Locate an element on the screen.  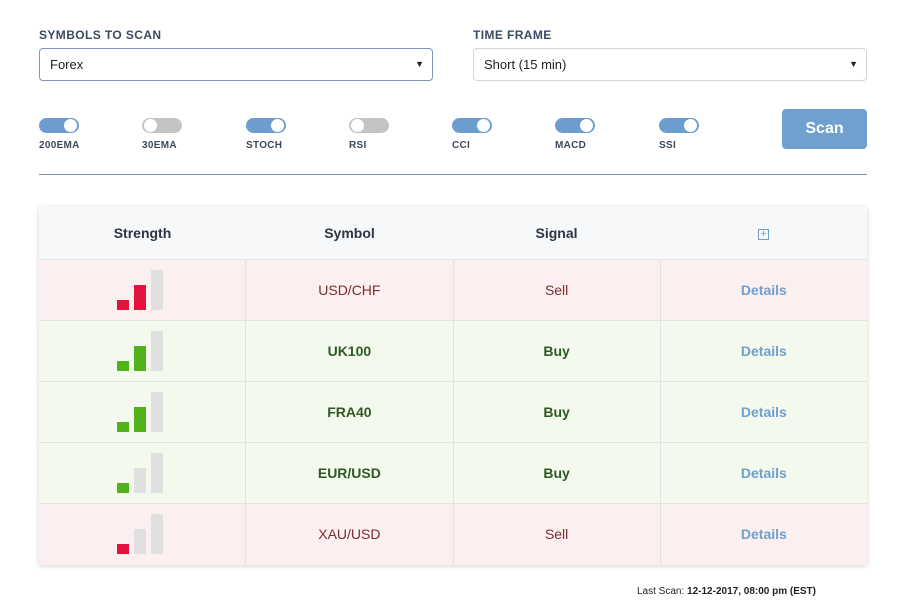
timeframe-value: Short (15 min) is located at coordinates (525, 64).